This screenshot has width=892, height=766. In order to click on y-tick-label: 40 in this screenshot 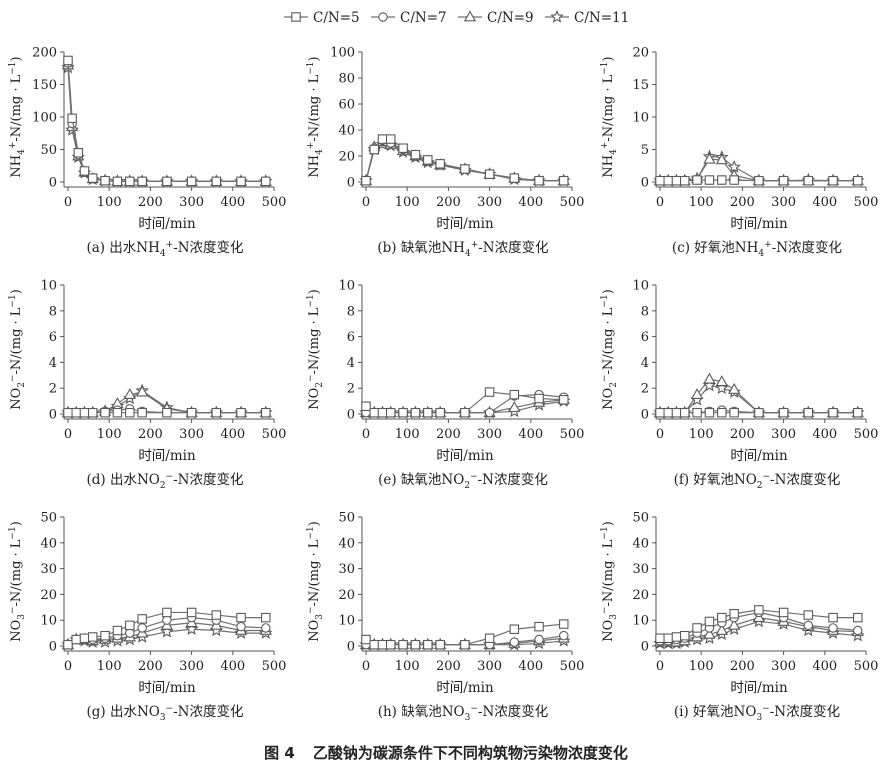, I will do `click(640, 543)`.